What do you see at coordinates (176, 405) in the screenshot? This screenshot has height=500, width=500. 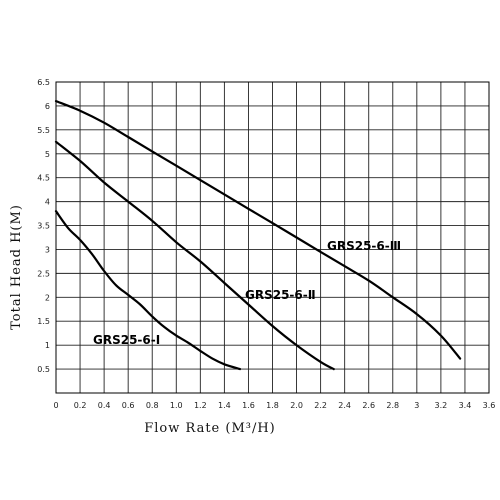 I see `x-tick-label: 1.0` at bounding box center [176, 405].